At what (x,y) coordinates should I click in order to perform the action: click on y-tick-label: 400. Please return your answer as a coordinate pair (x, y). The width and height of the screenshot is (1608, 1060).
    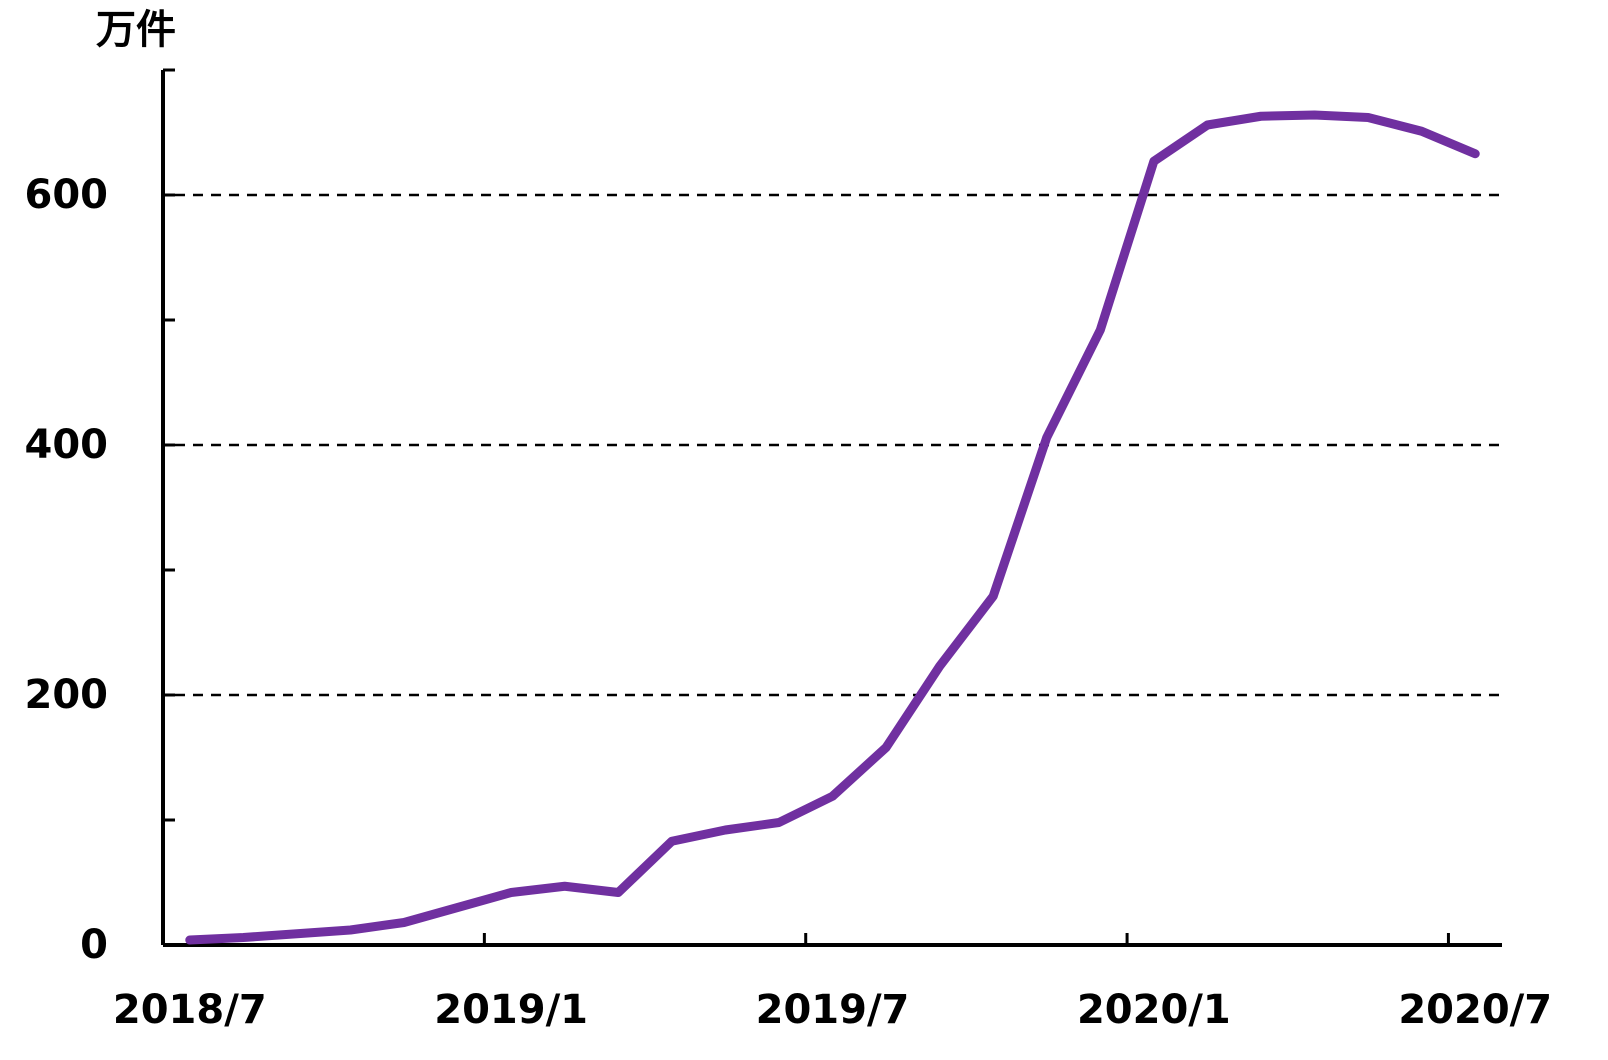
    Looking at the image, I should click on (67, 445).